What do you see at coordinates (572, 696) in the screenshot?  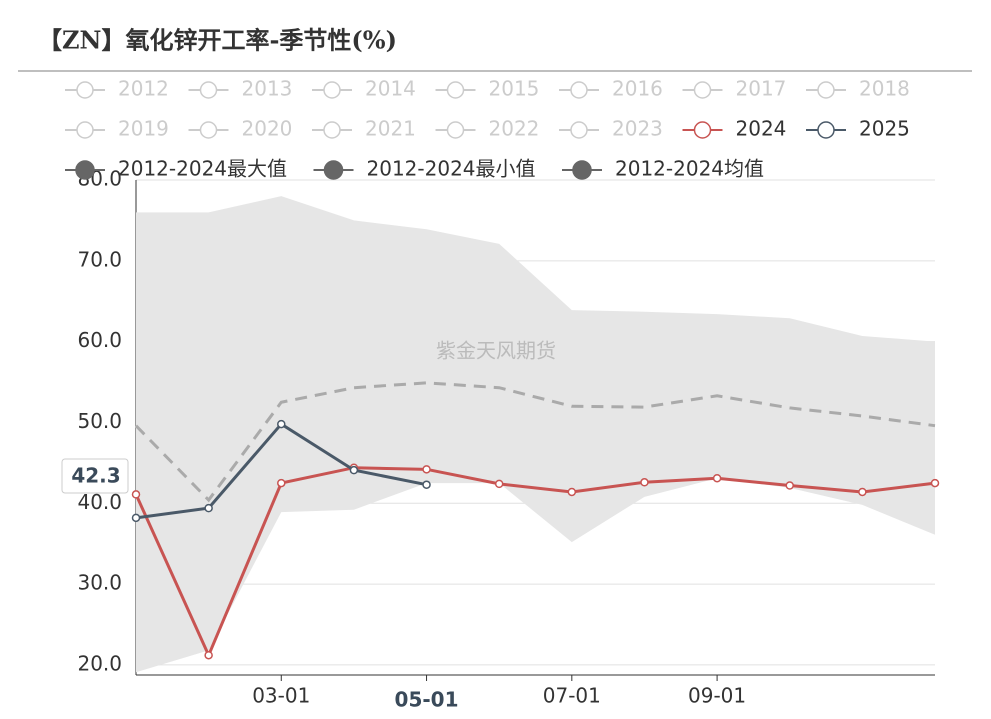 I see `x-tick-label: 07-01` at bounding box center [572, 696].